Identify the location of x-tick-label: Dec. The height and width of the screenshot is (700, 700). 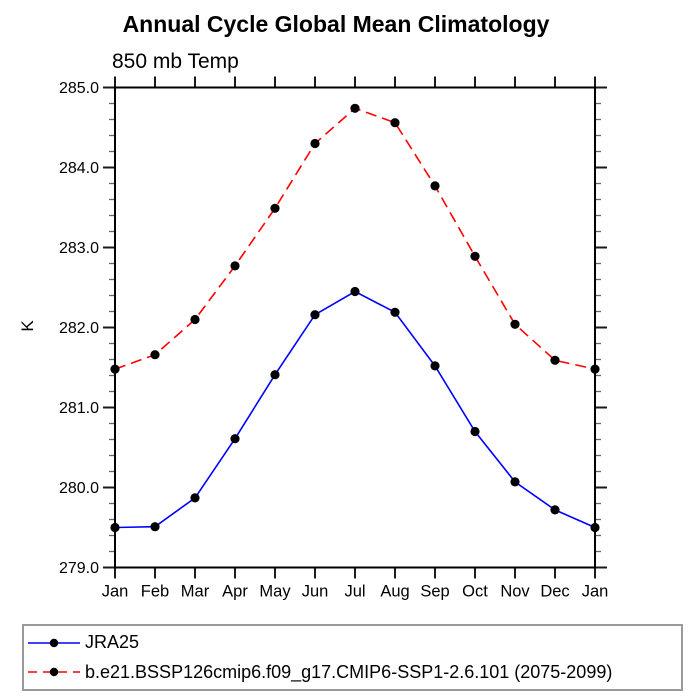
(554, 592).